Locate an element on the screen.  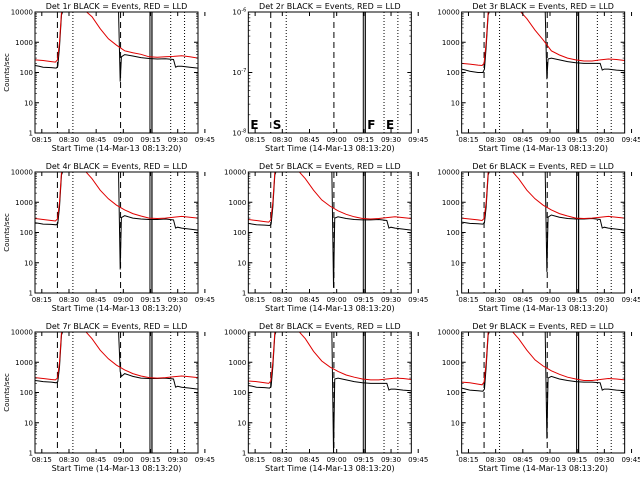
chart-title: Det 7r BLACK = Events, RED = LLD is located at coordinates (117, 326).